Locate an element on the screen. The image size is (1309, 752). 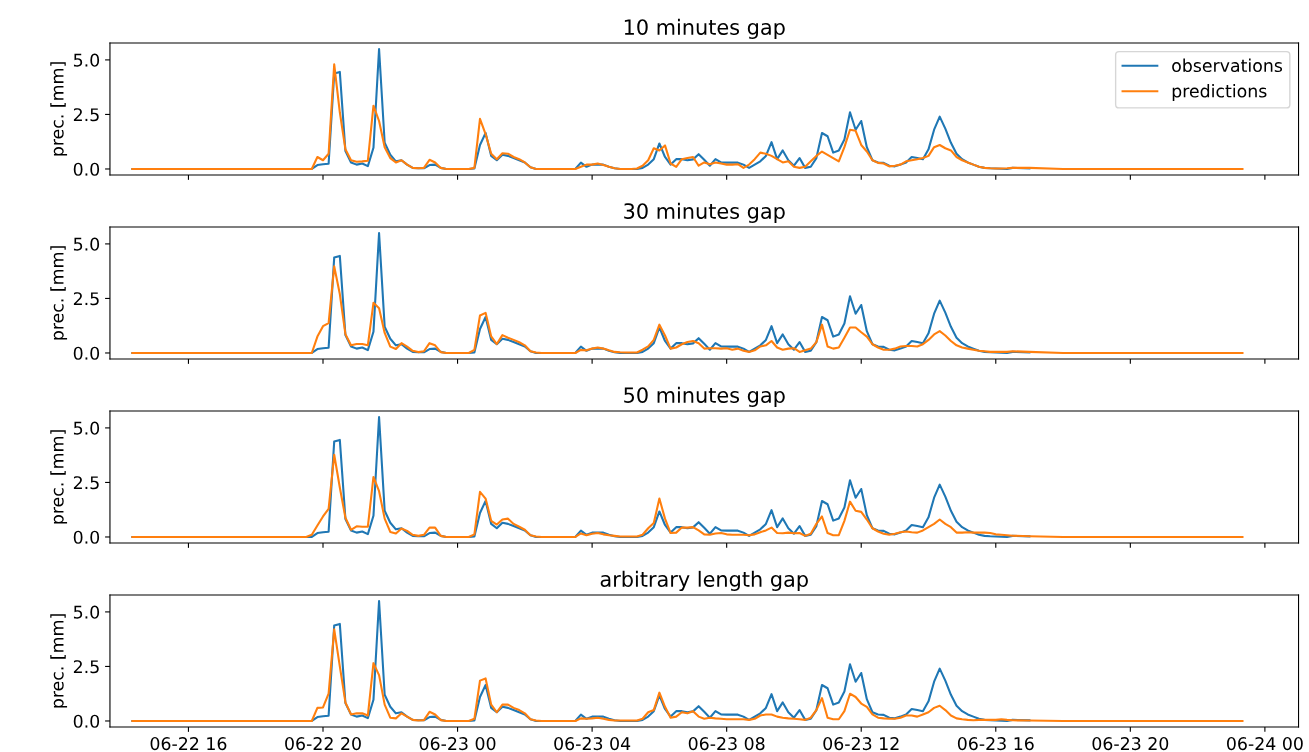
chart-title: arbitrary length gap is located at coordinates (704, 580).